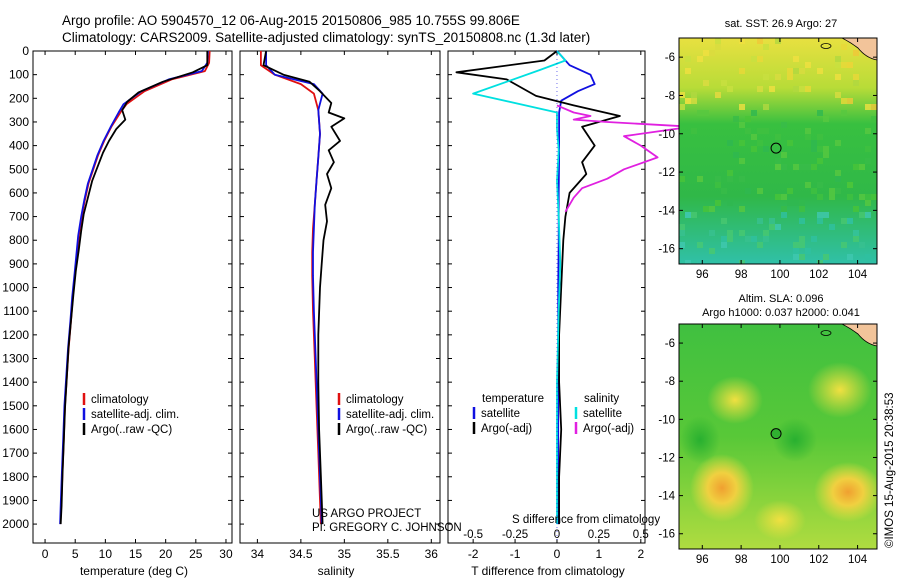 The image size is (900, 580). I want to click on legend-label: satellite-adj. clim., so click(135, 415).